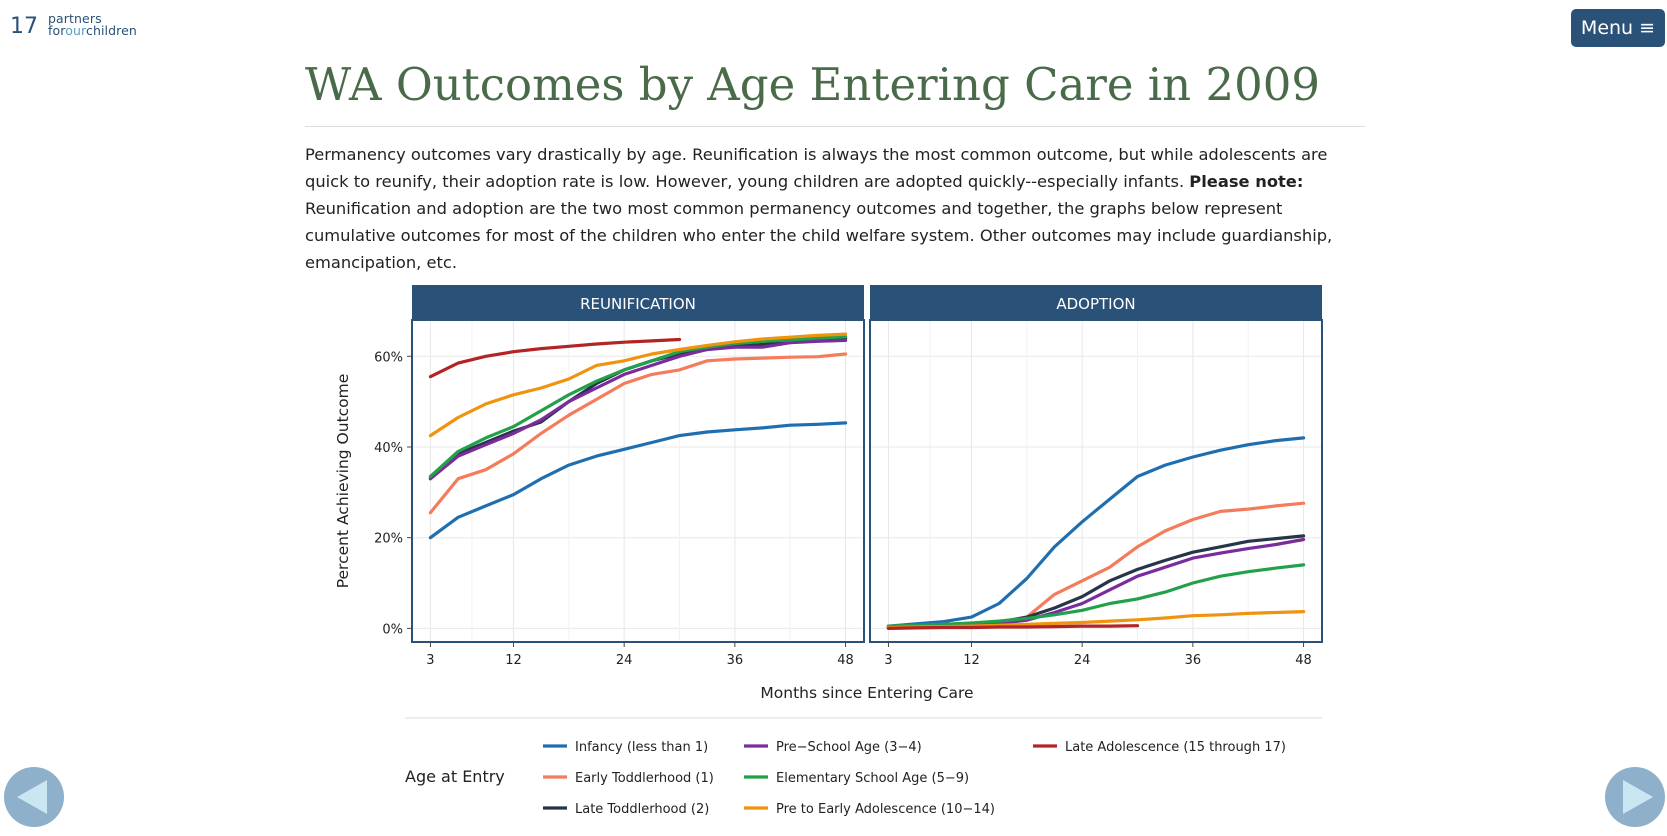 The width and height of the screenshot is (1667, 836). Describe the element at coordinates (111, 30) in the screenshot. I see `logo-word-children: children` at that location.